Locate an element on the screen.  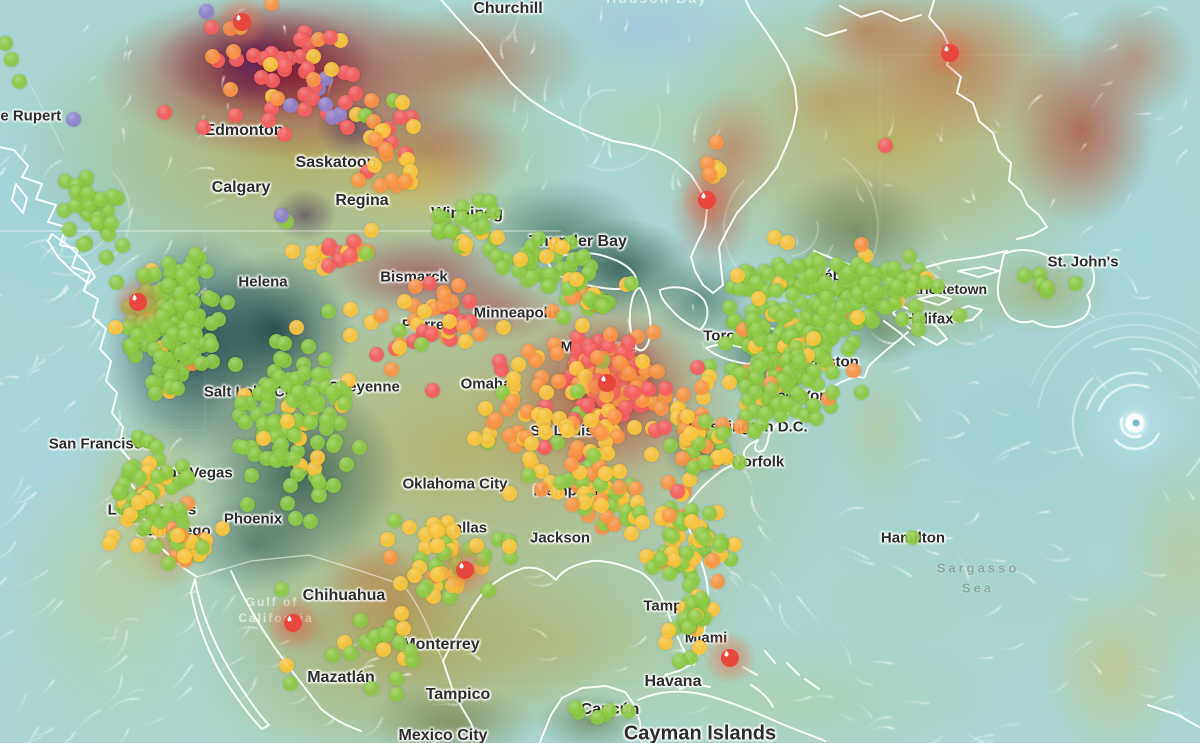
city-label-mexico-city: Mexico City is located at coordinates (443, 735).